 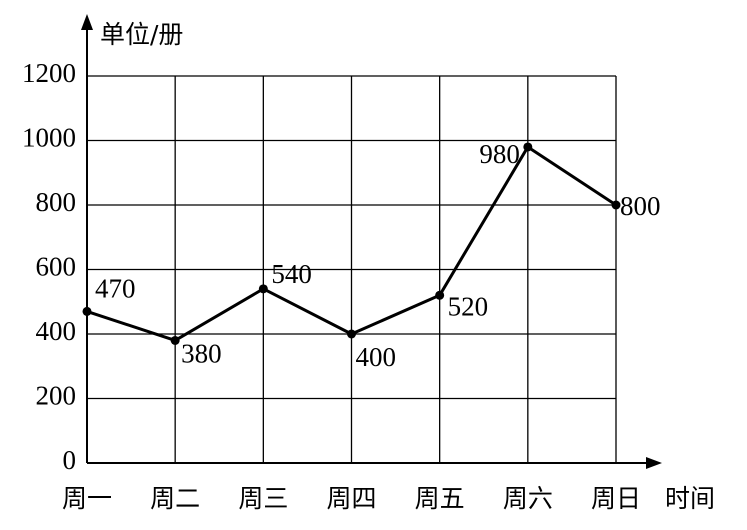 I want to click on y-tick-label: 600, so click(x=56, y=267).